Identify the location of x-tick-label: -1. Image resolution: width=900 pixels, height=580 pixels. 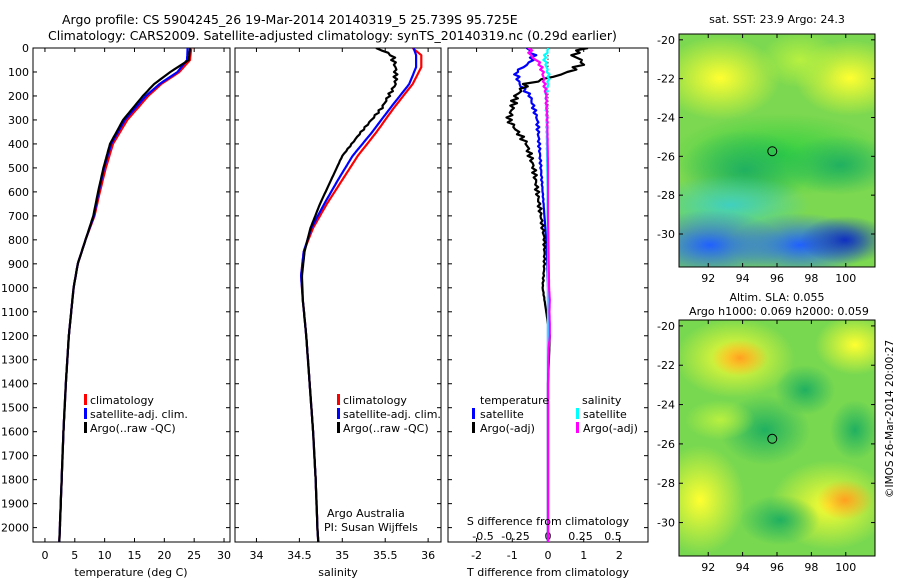
(512, 555).